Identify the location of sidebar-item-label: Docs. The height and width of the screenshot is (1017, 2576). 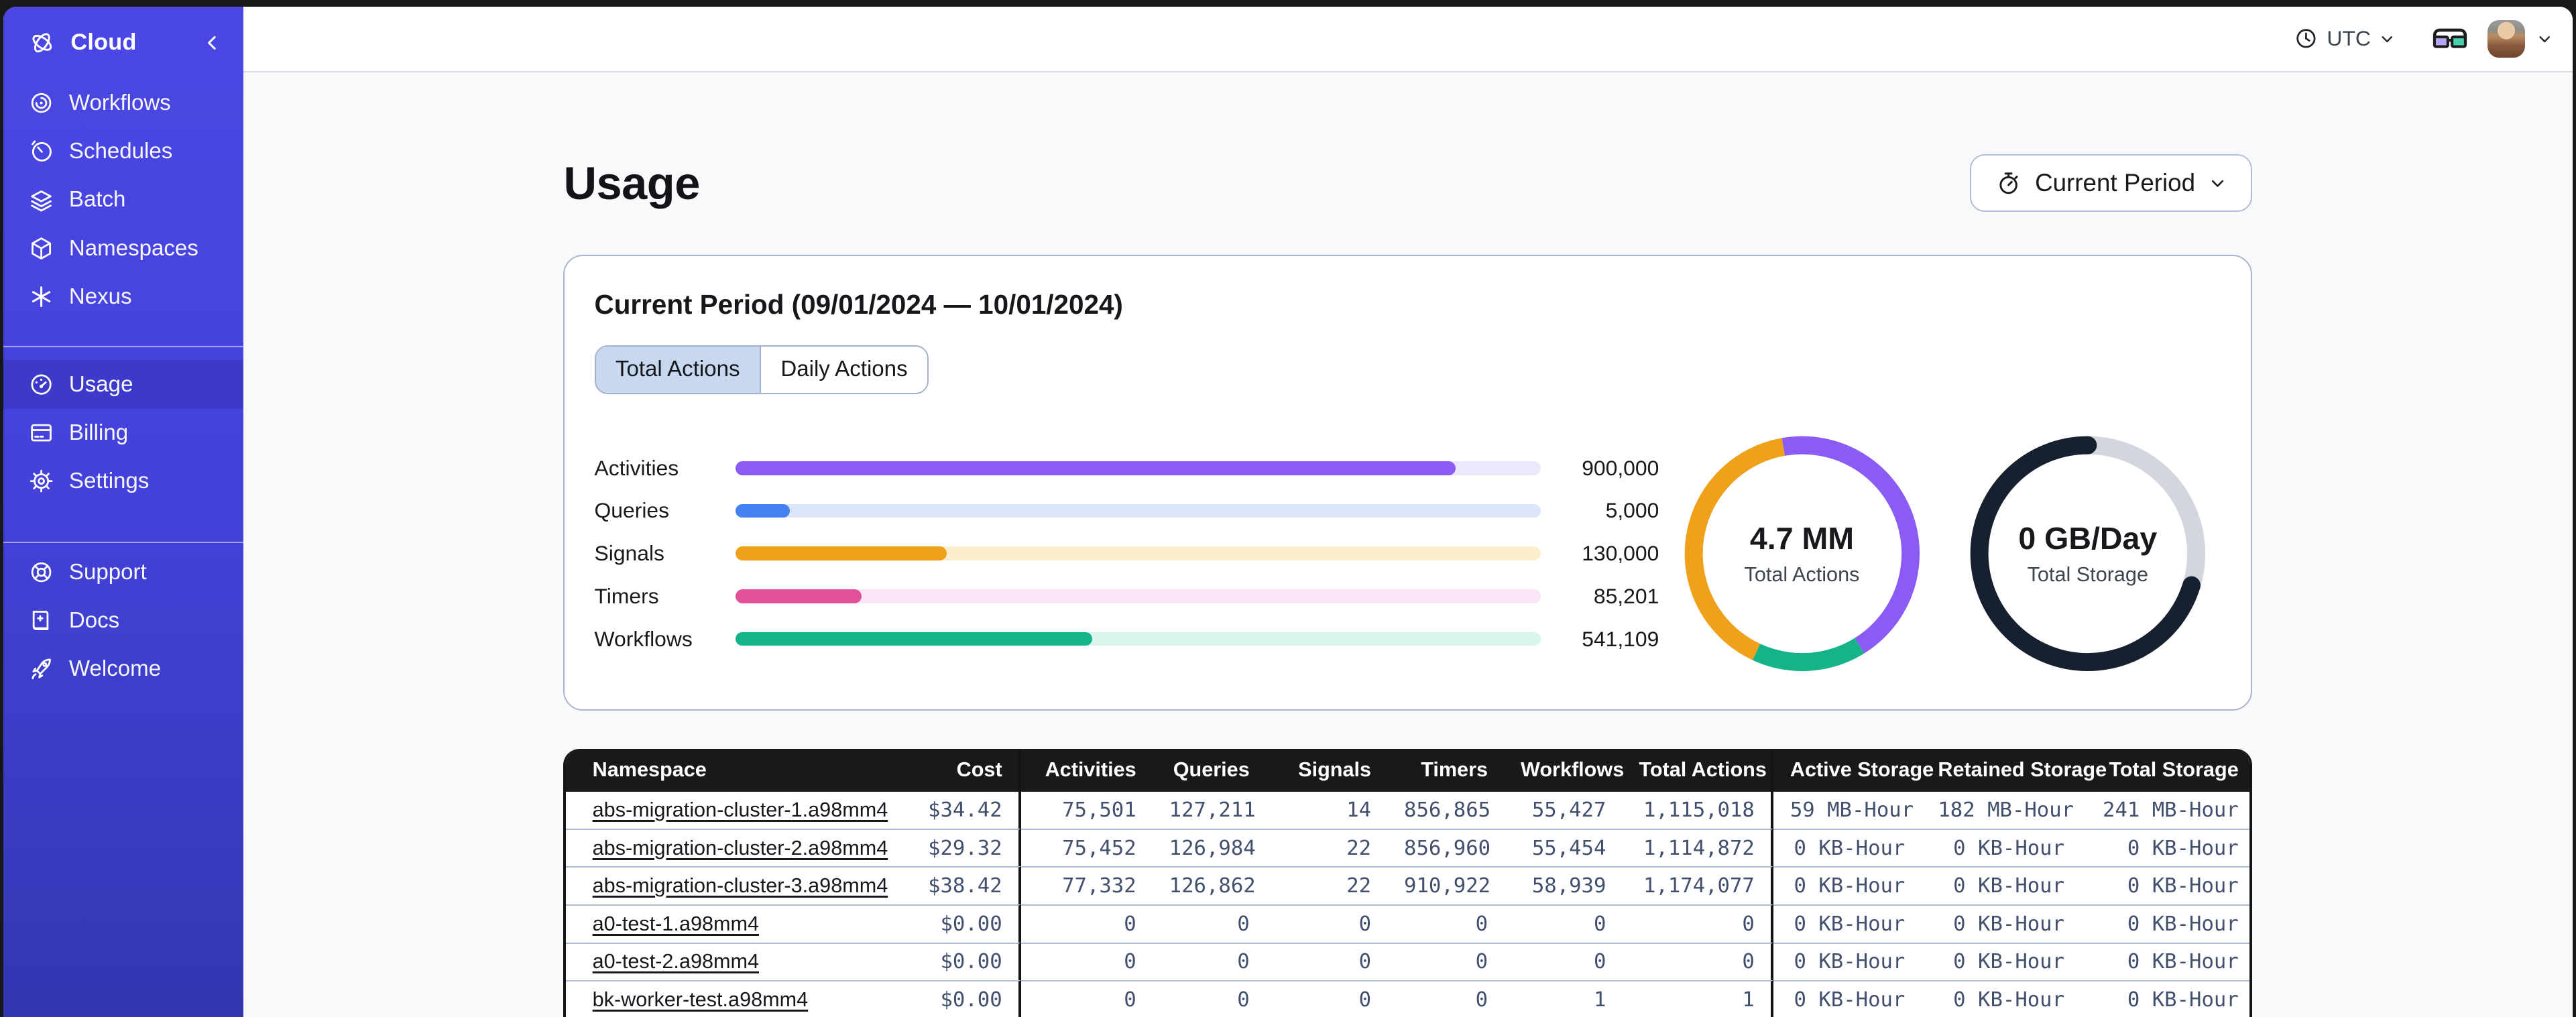
(94, 620).